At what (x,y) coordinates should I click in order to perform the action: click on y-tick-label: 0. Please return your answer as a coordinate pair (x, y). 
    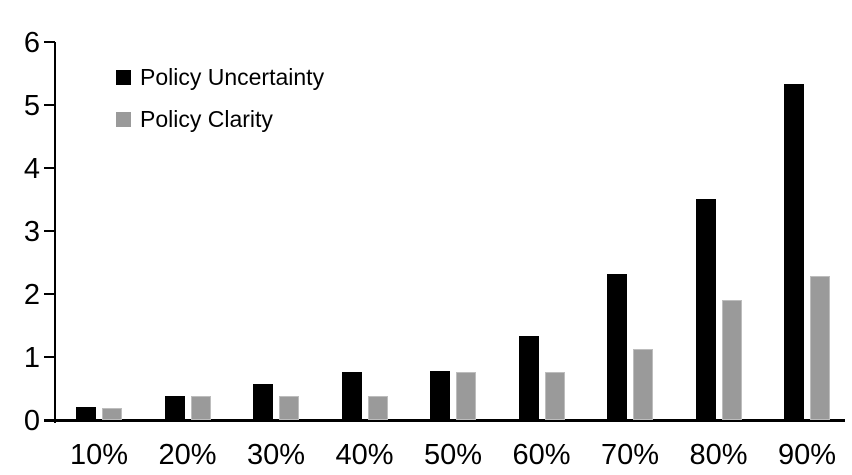
    Looking at the image, I should click on (31, 421).